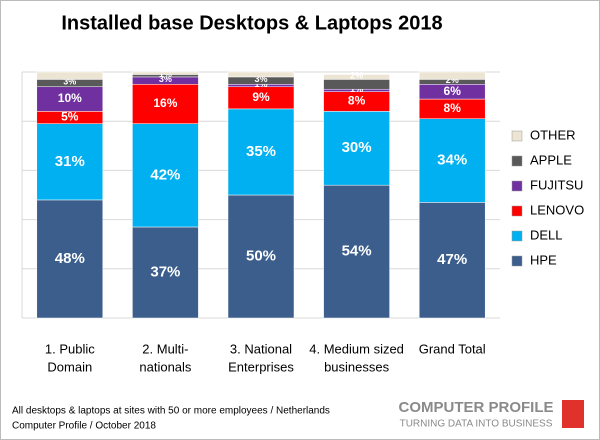 Image resolution: width=600 pixels, height=440 pixels. What do you see at coordinates (84, 426) in the screenshot?
I see `footnote: Computer Profile / October 2018` at bounding box center [84, 426].